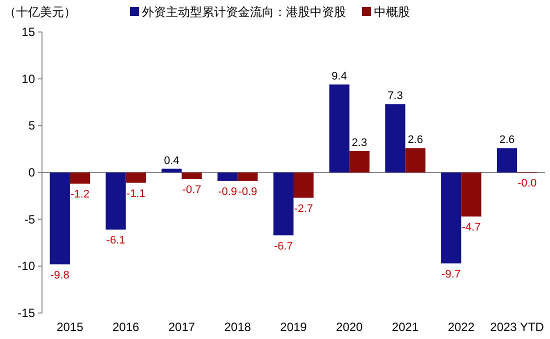  What do you see at coordinates (238, 327) in the screenshot?
I see `x-tick-label: 2018` at bounding box center [238, 327].